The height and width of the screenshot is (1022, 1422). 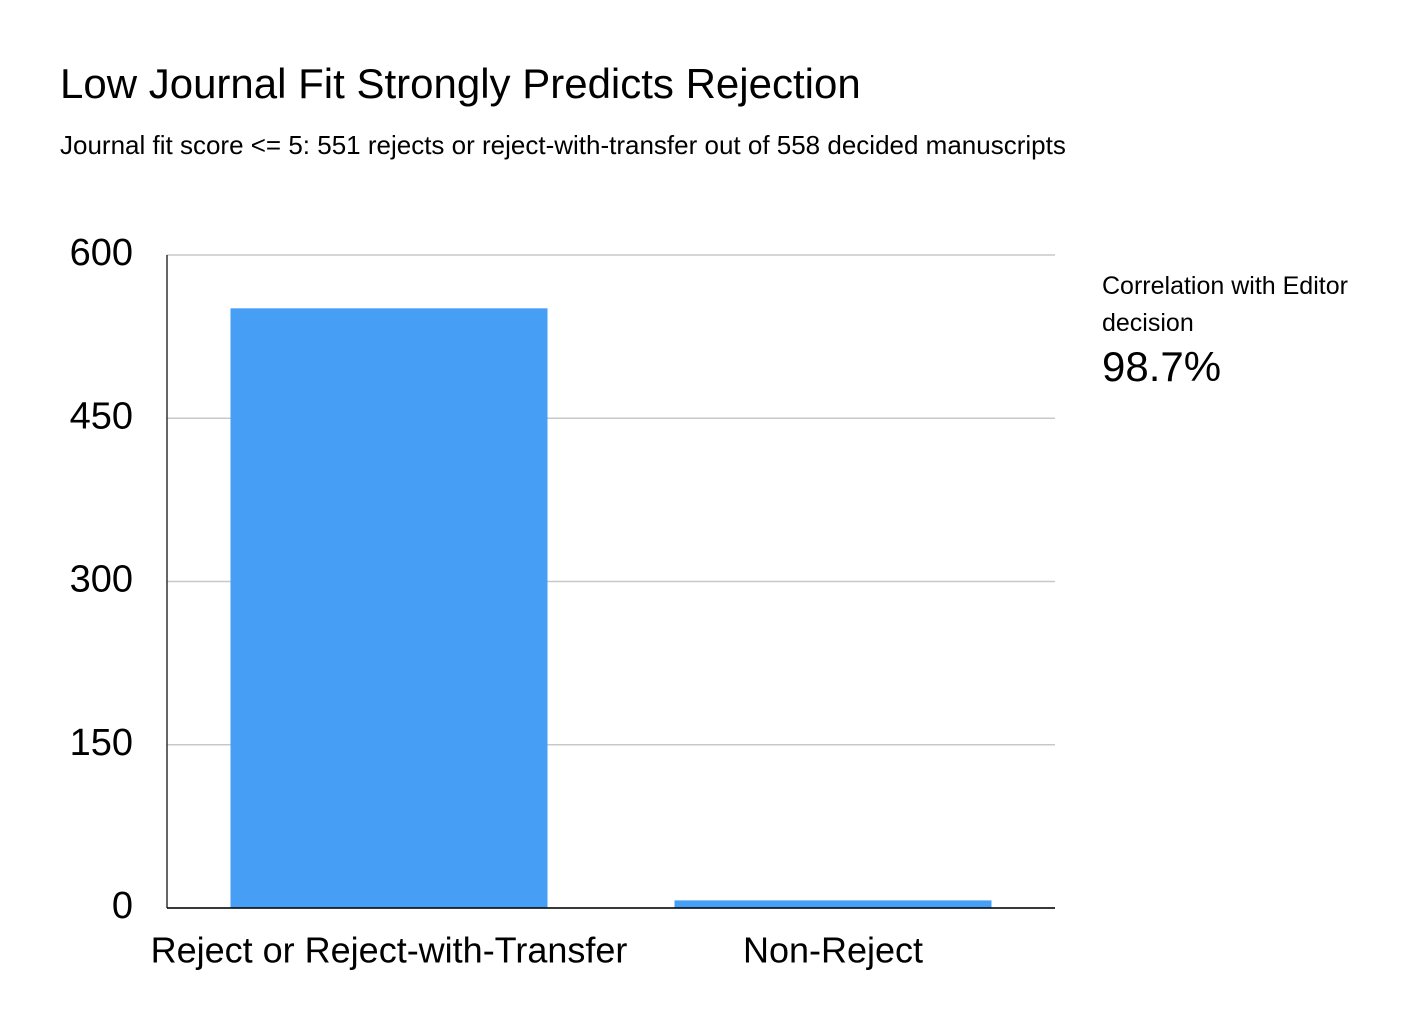 I want to click on annotation-label: Correlation with Editor decision, so click(x=1225, y=304).